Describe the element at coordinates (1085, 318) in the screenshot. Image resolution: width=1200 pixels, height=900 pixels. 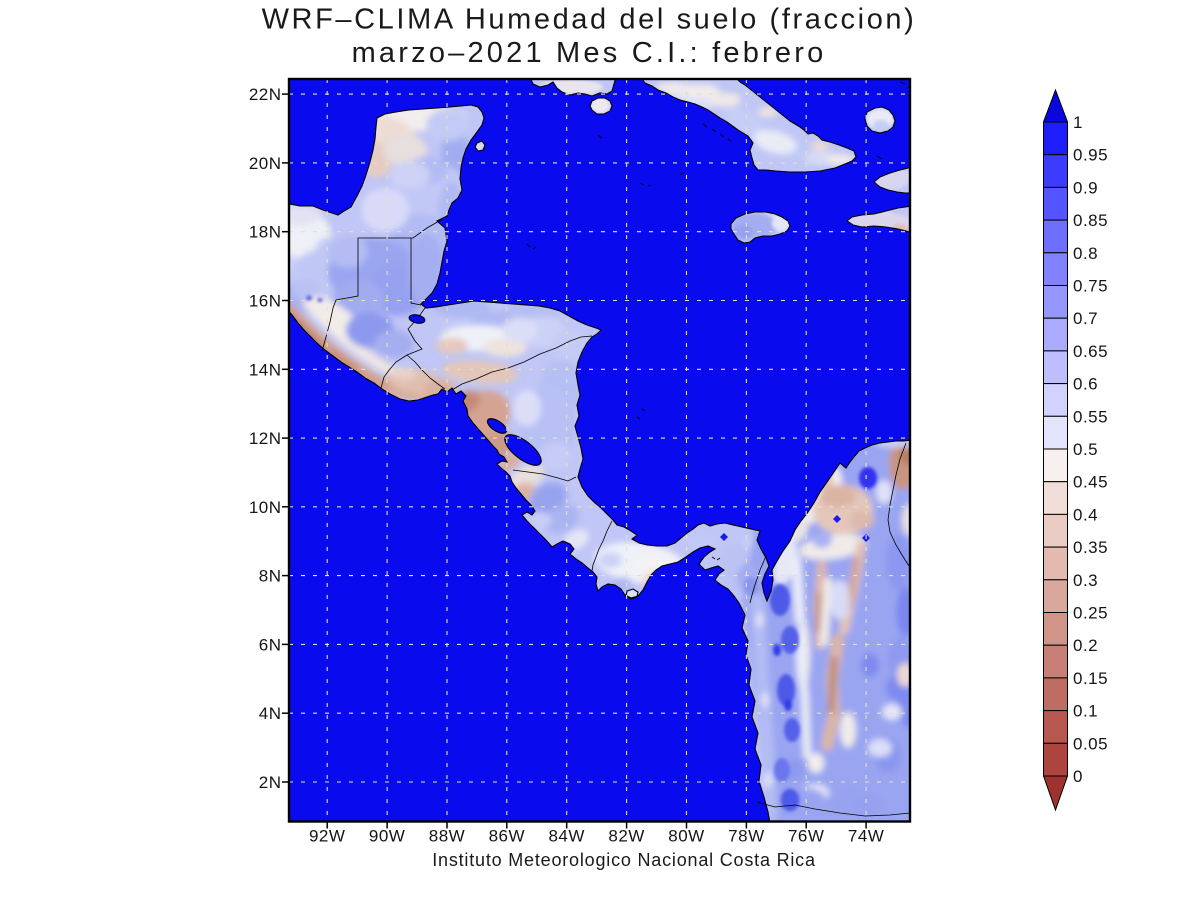
I see `svg-text: 0.7` at that location.